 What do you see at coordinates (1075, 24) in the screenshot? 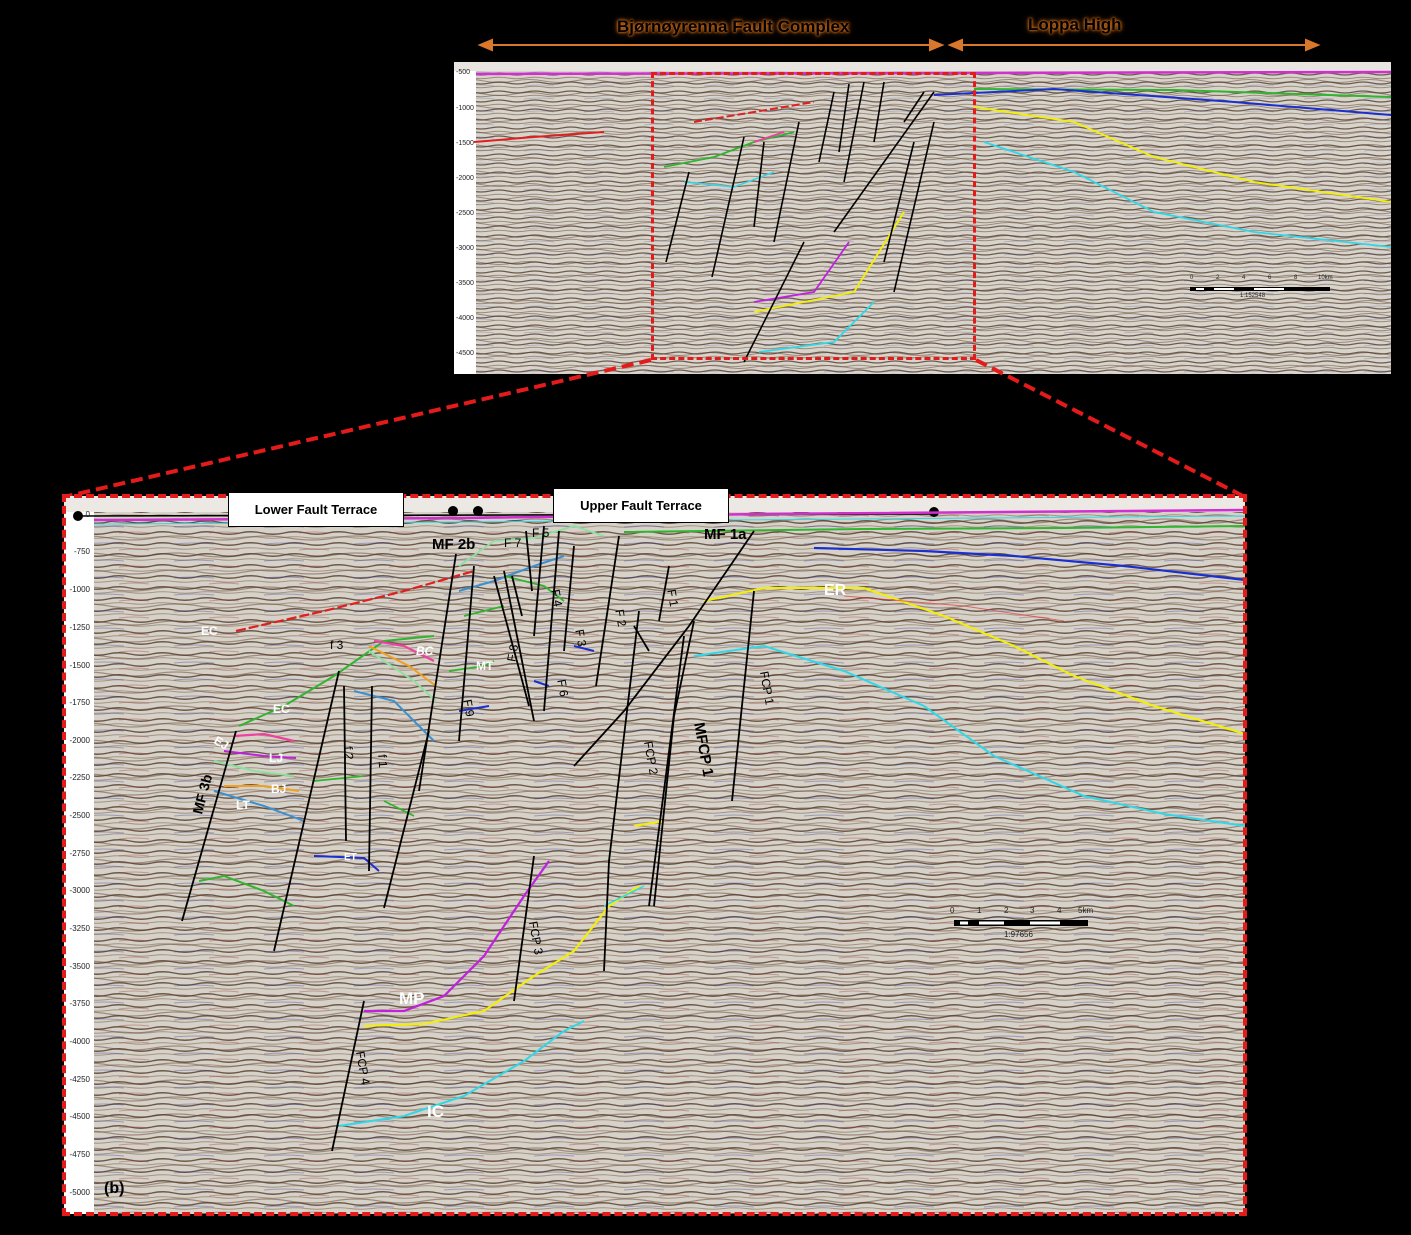
I see `region-label-loppa-high: Loppa High` at bounding box center [1075, 24].